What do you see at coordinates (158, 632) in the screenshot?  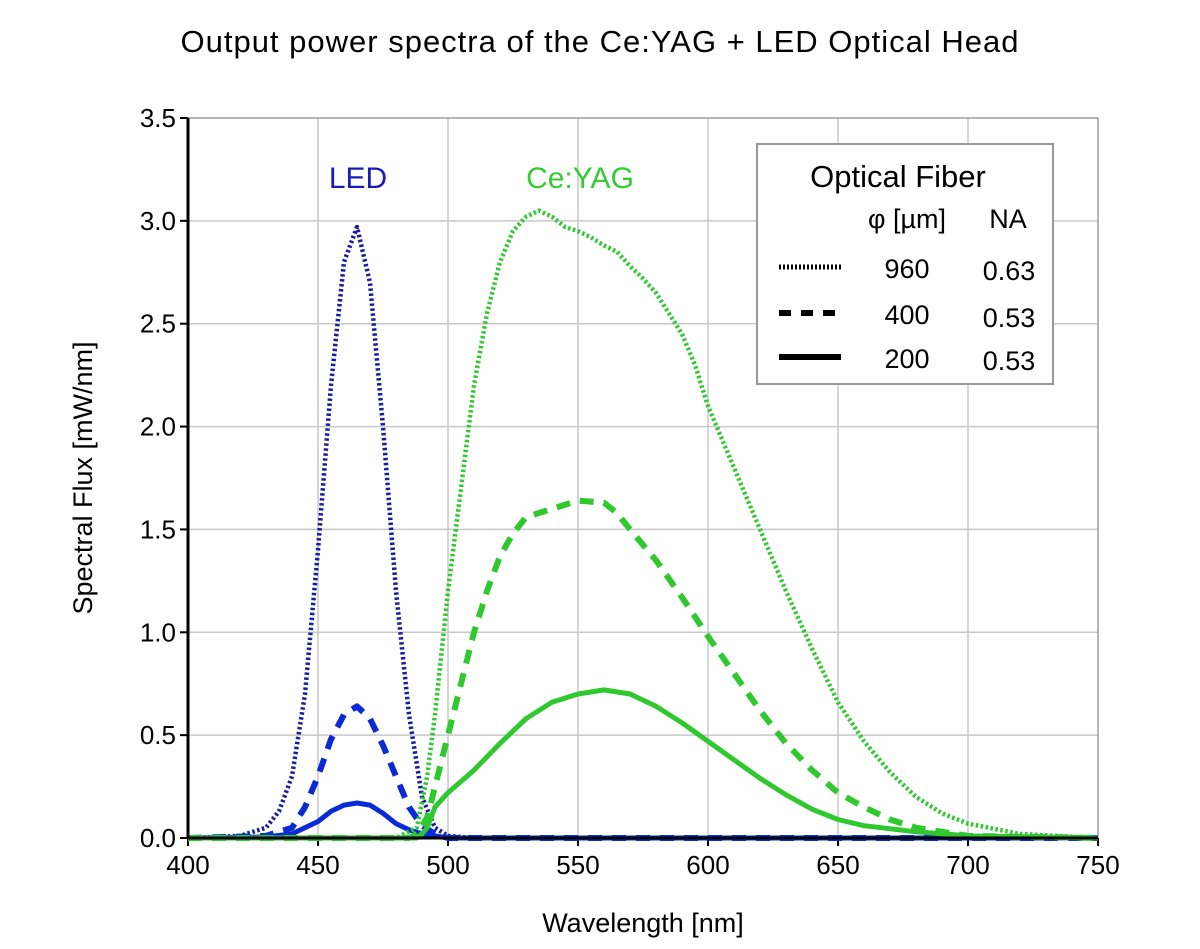 I see `y-tick-label: 1.0` at bounding box center [158, 632].